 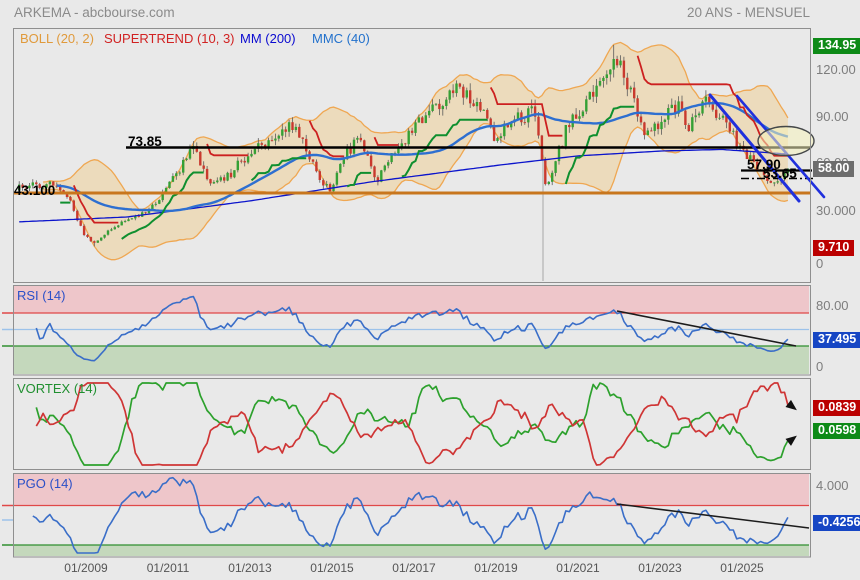 I want to click on rsi-tick-0: 0, so click(x=820, y=366).